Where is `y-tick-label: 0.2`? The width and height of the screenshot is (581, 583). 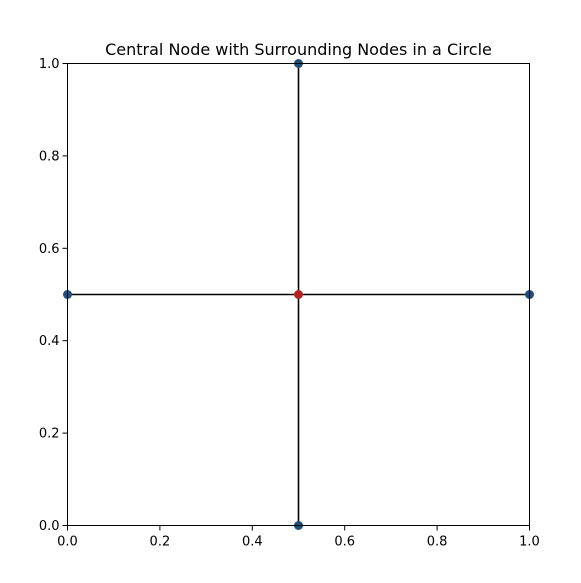
y-tick-label: 0.2 is located at coordinates (49, 434).